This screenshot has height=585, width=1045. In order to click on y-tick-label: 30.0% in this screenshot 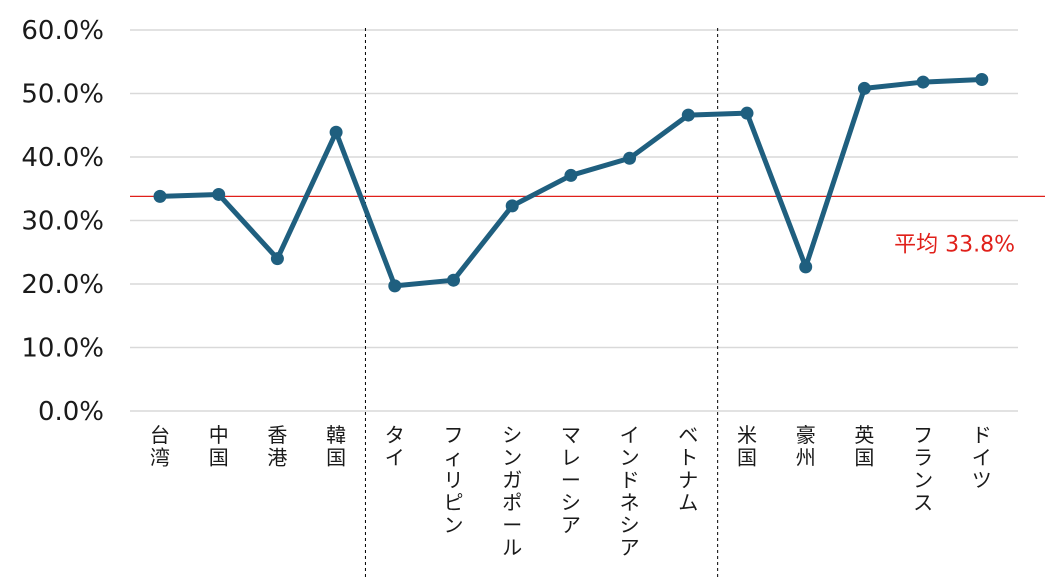, I will do `click(62, 222)`.